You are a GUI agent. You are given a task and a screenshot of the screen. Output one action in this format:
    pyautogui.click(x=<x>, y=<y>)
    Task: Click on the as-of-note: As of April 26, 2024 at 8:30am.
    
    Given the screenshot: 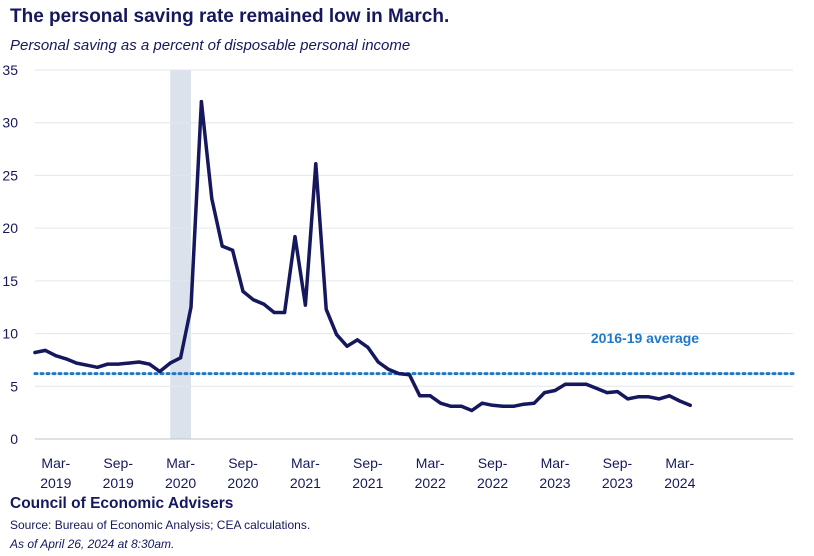 What is the action you would take?
    pyautogui.click(x=92, y=544)
    